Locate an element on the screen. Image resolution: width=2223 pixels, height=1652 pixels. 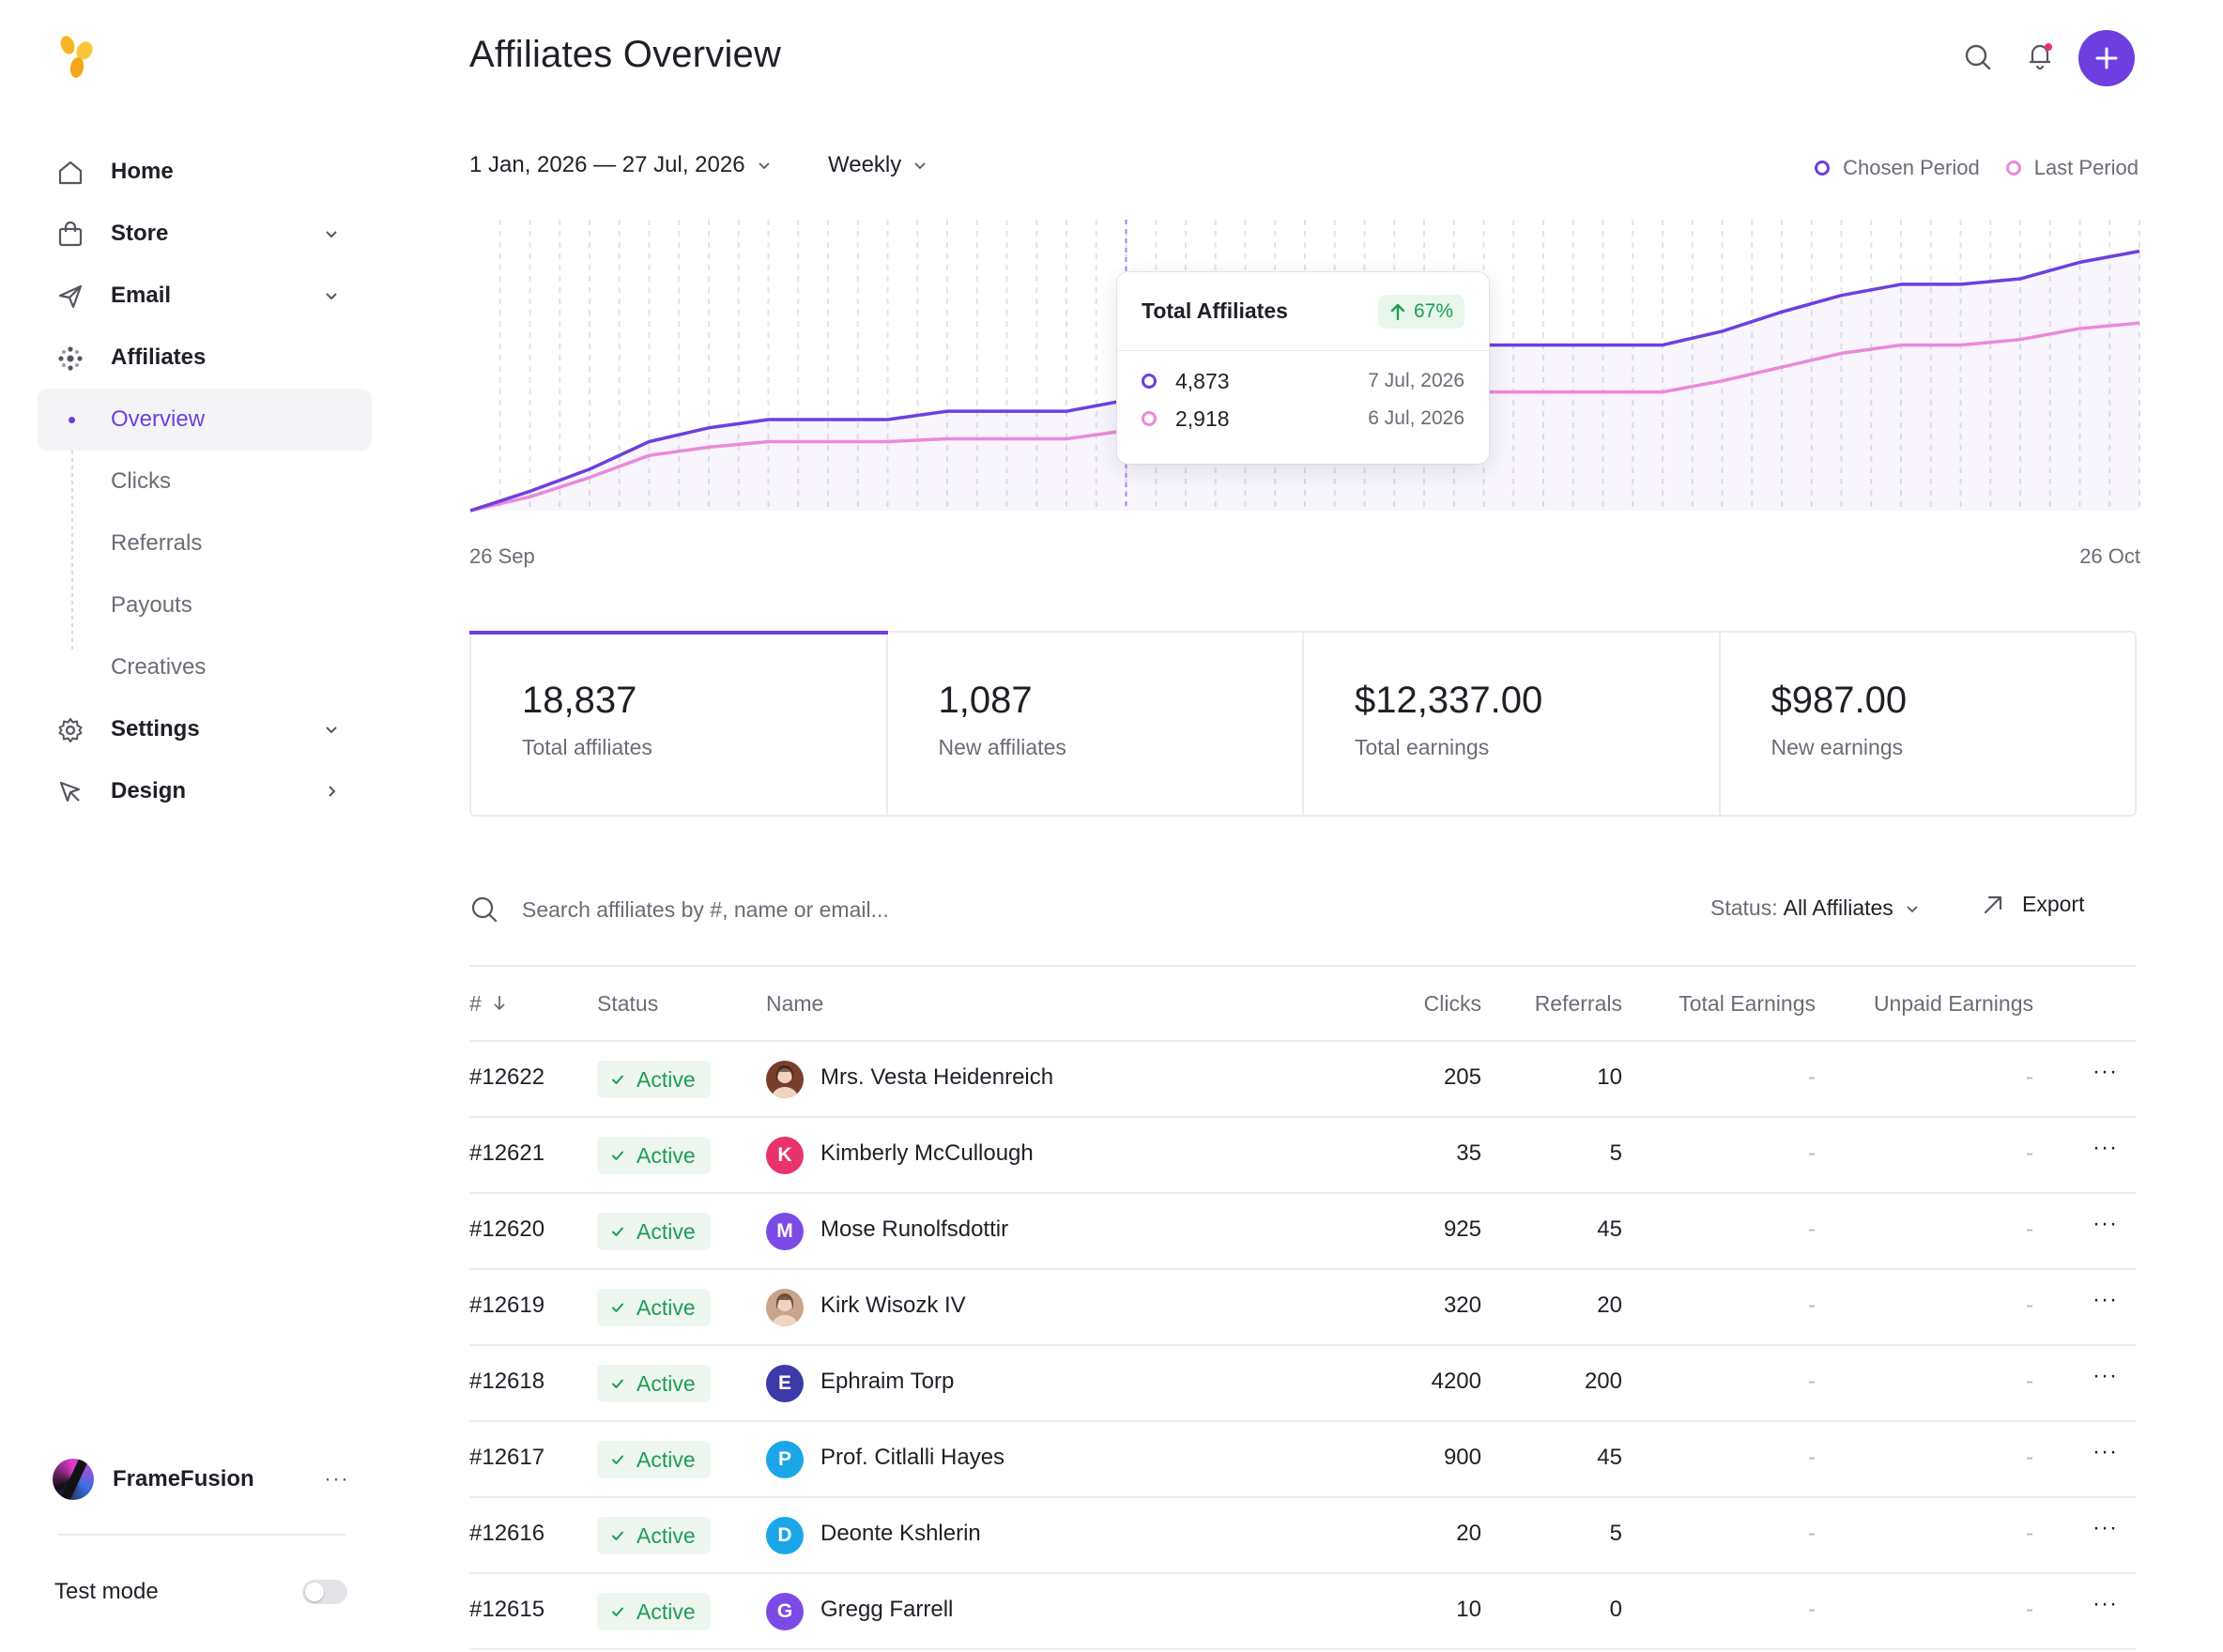
stat-new-earnings: $987.00 New earnings is located at coordinates (1929, 724).